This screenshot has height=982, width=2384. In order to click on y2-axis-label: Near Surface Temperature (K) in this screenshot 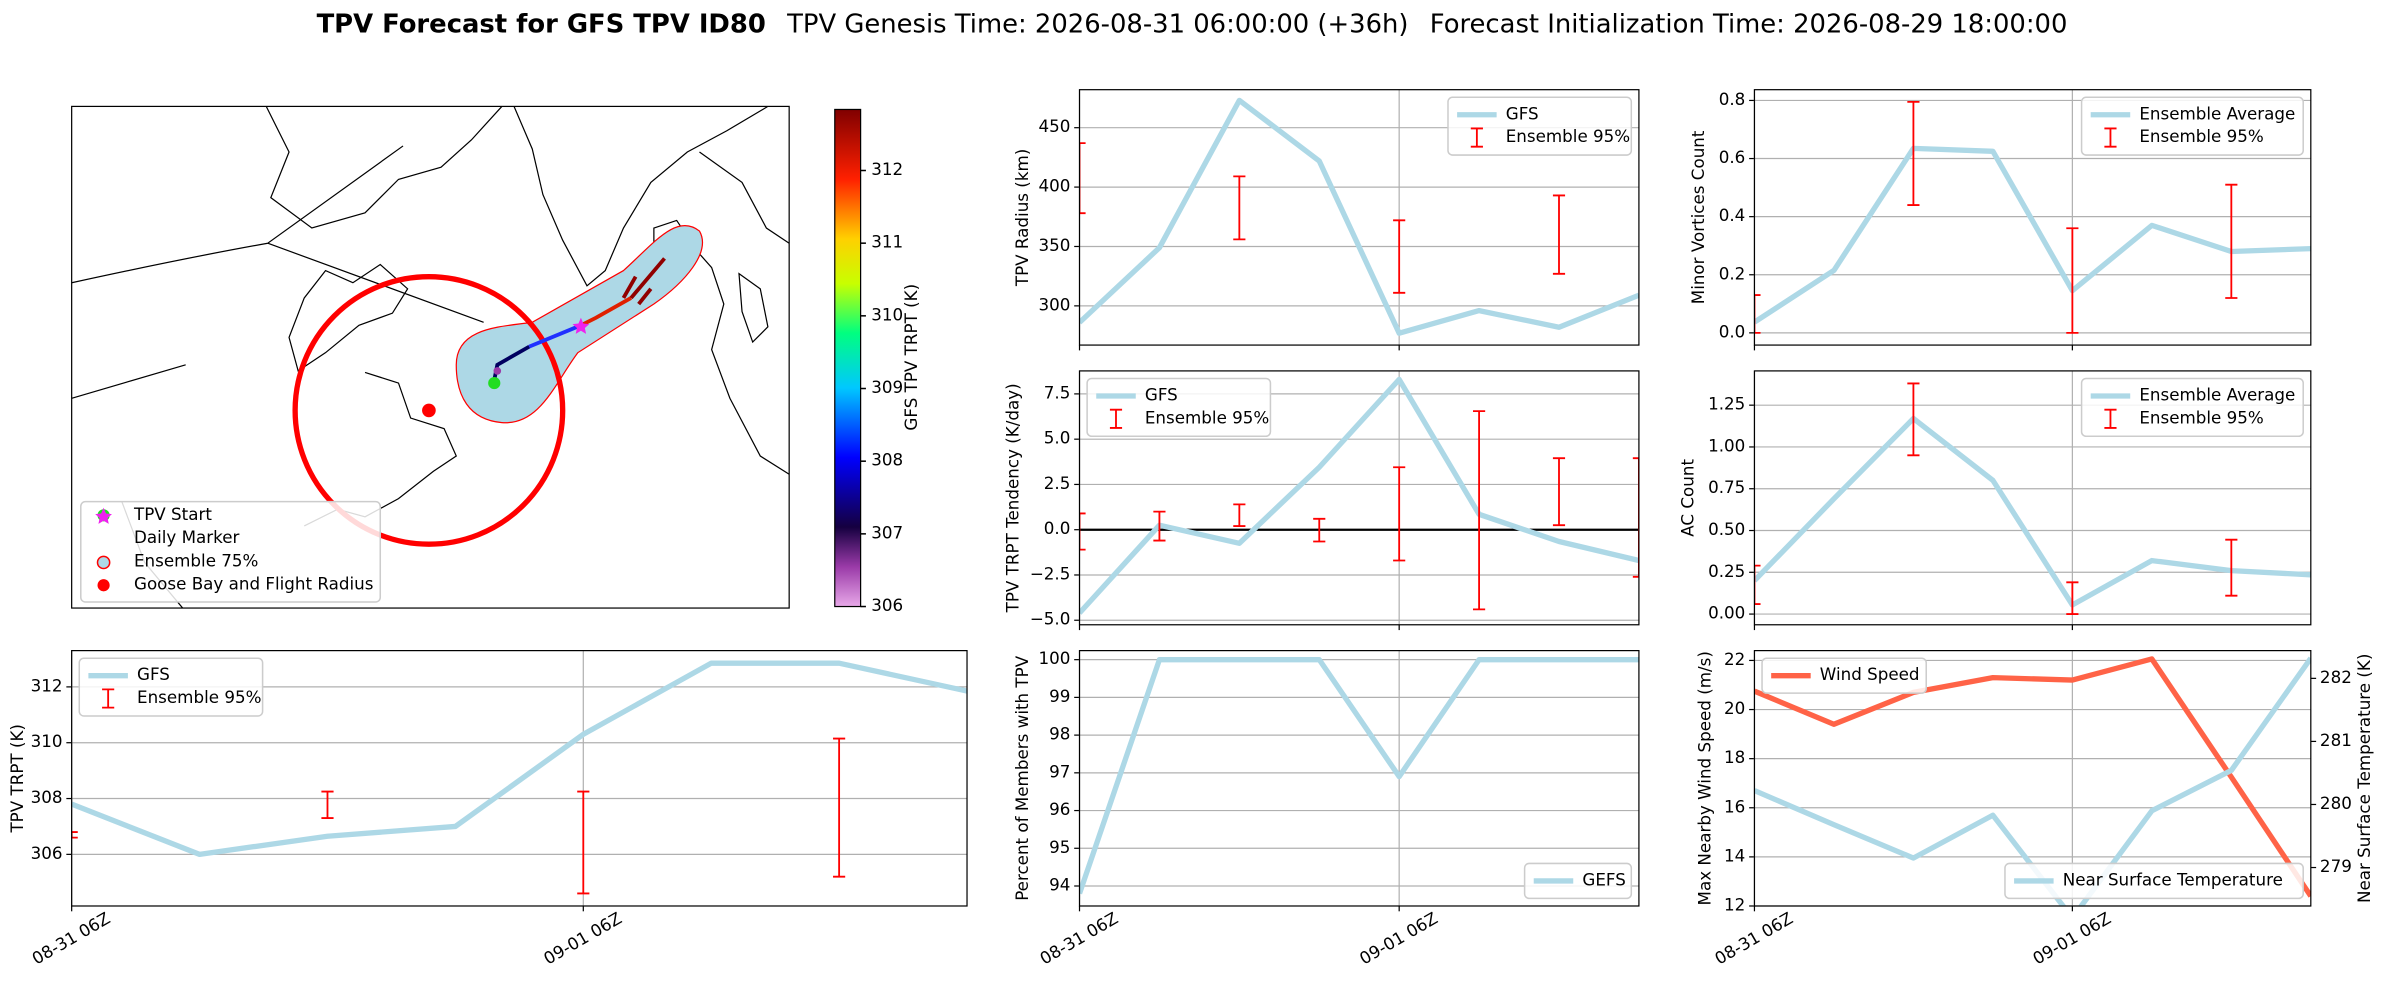, I will do `click(2364, 778)`.